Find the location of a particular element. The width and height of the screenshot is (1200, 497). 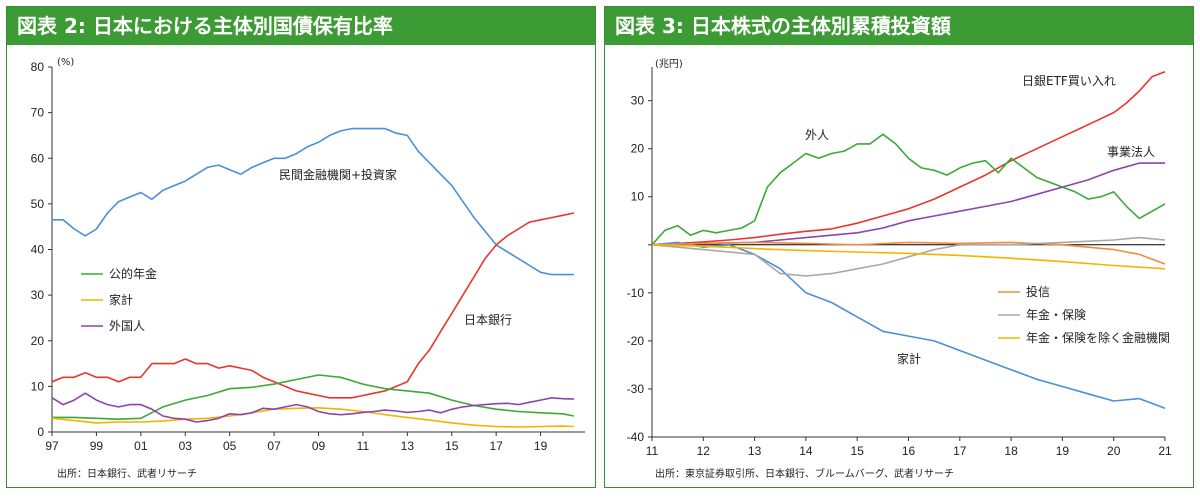

left-xtick-label: 97 is located at coordinates (52, 446).